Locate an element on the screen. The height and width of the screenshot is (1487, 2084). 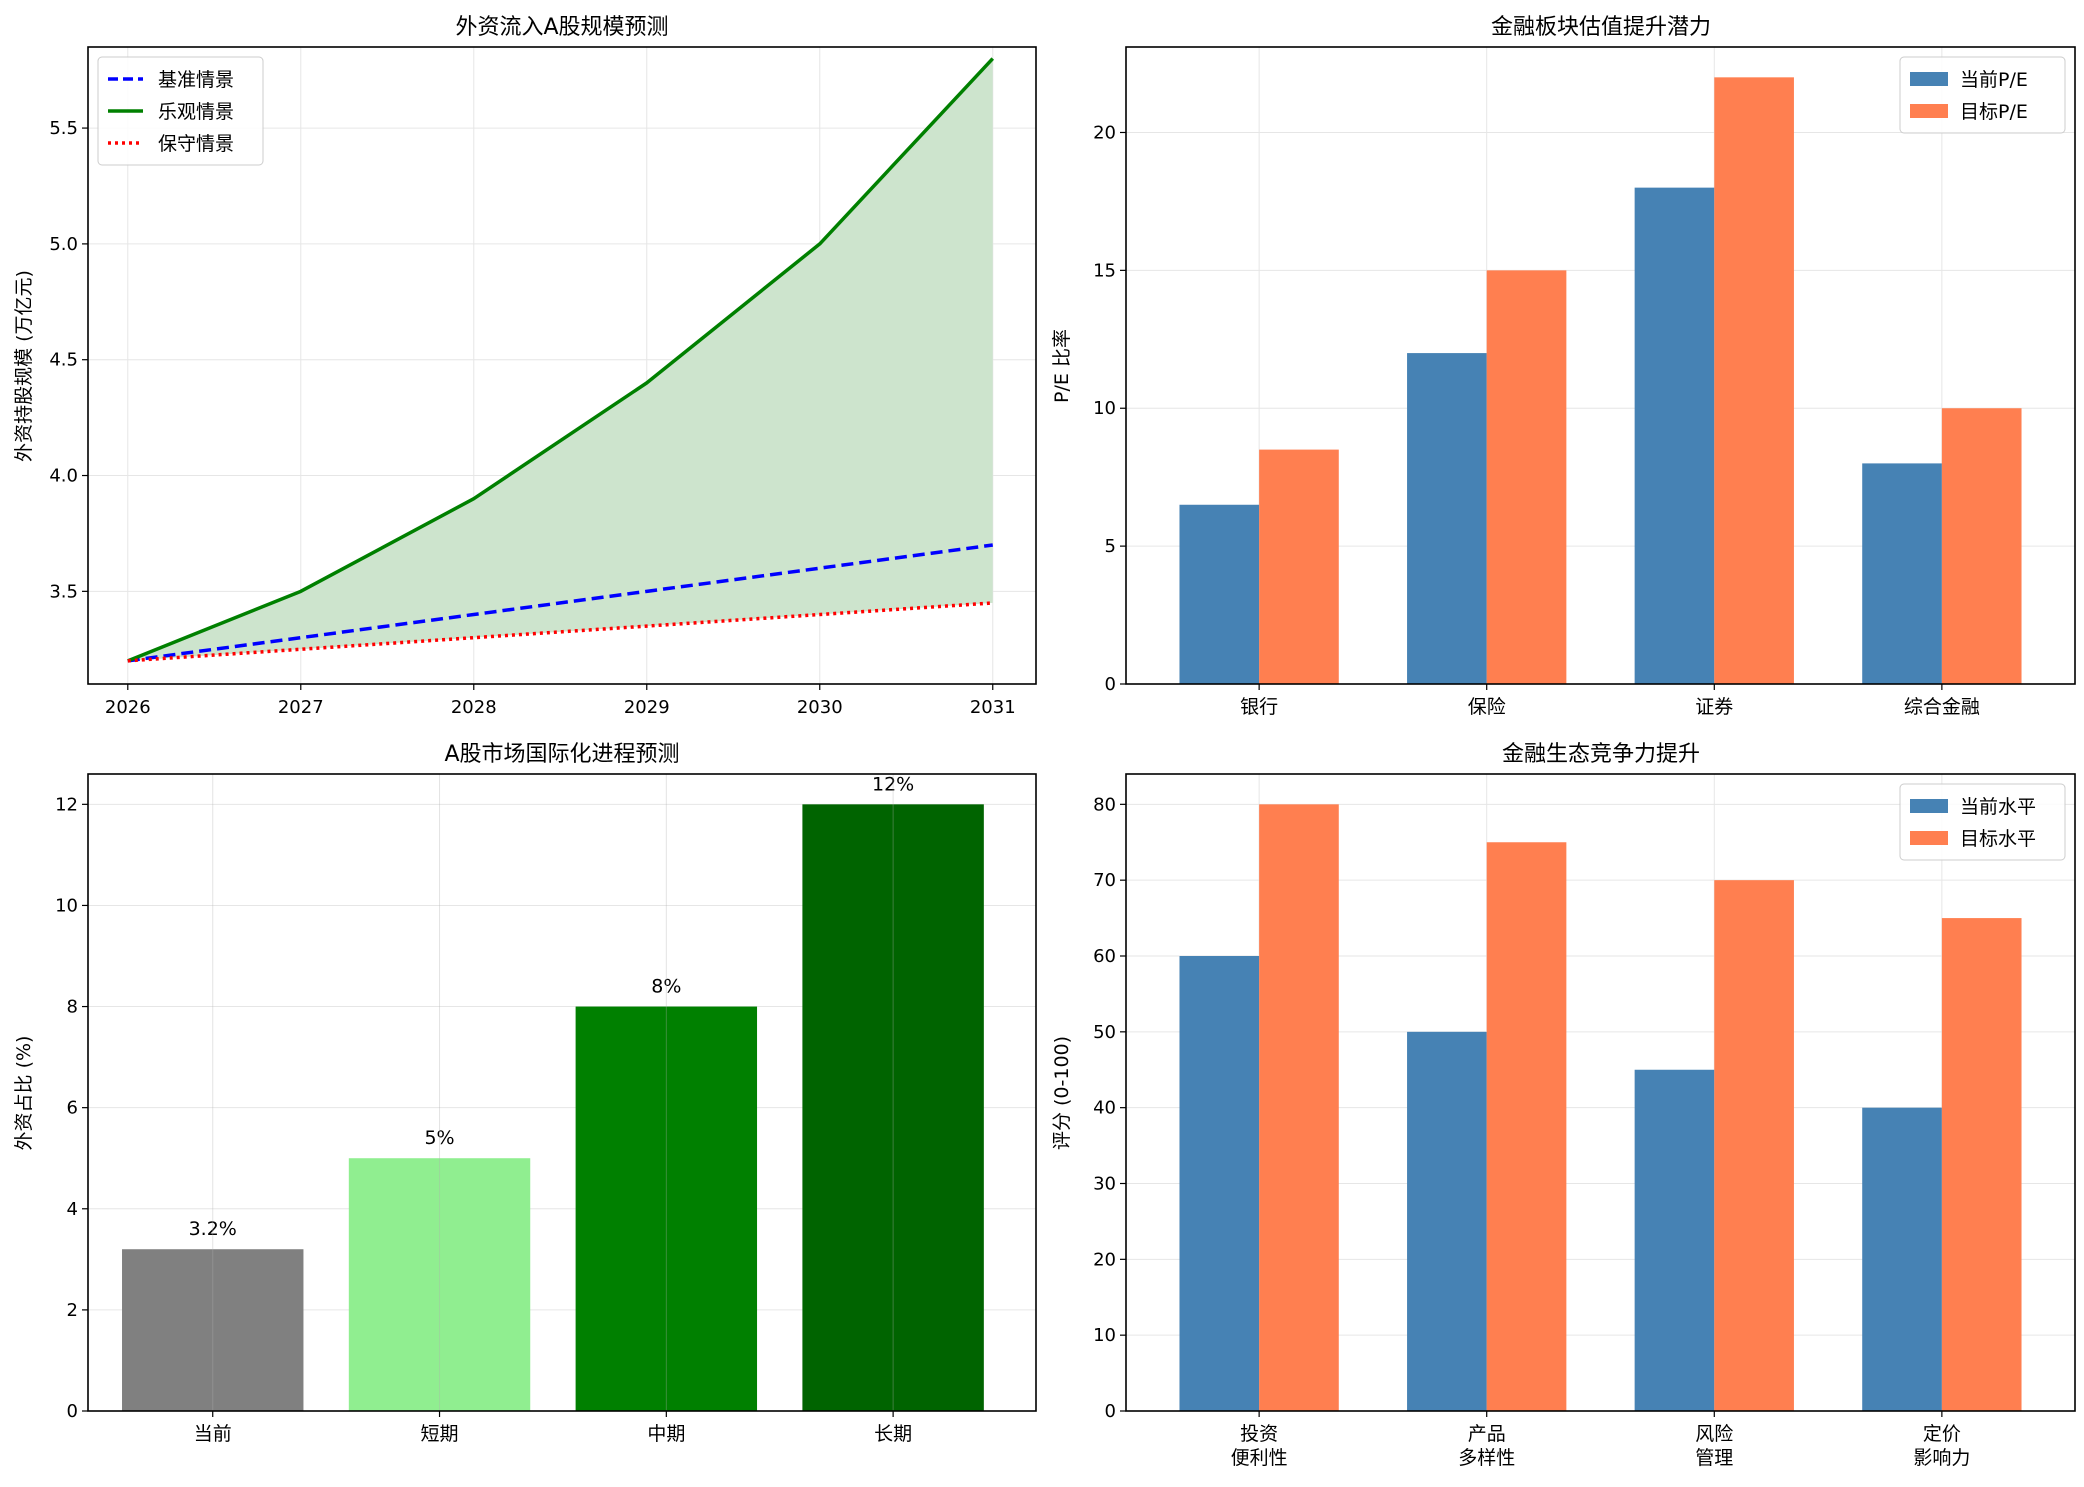
y-tick-label: 3.5 is located at coordinates (63, 591).